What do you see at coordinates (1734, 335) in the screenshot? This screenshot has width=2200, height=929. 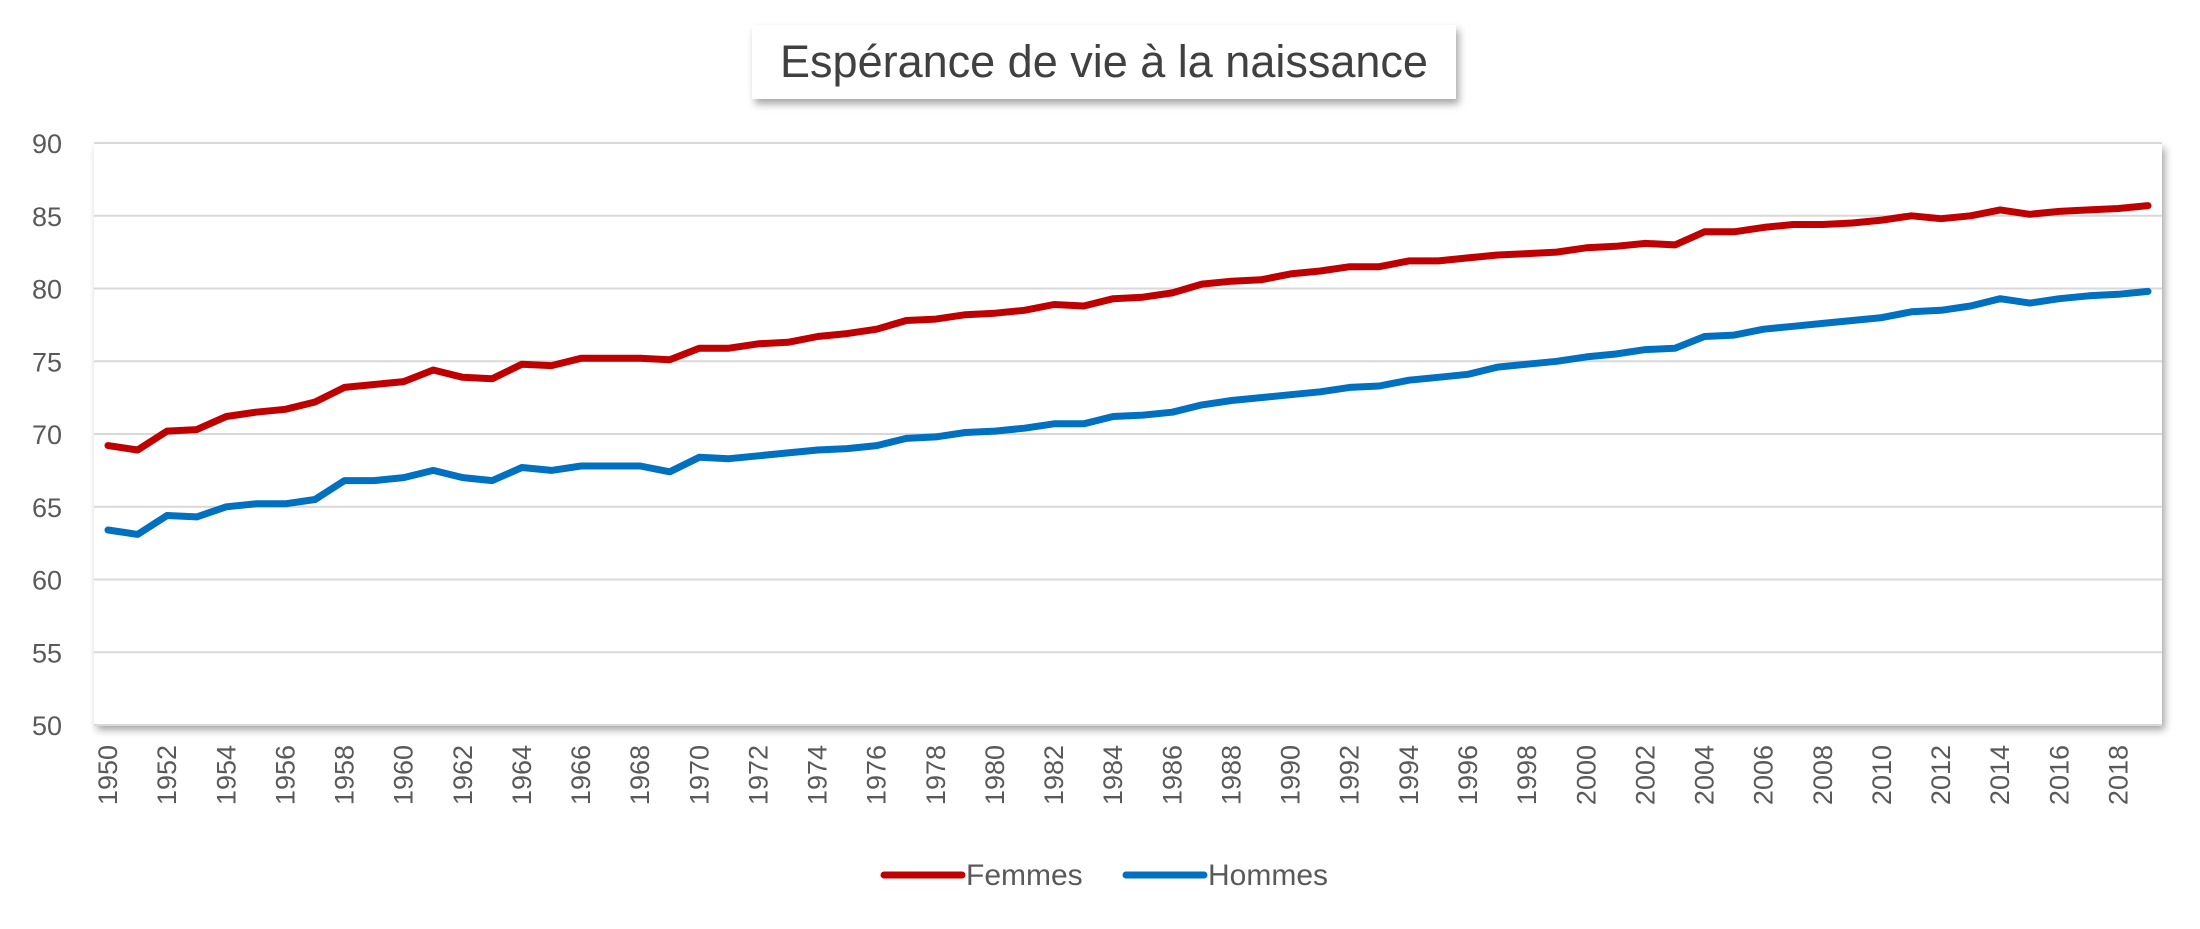 I see `data-point-hommes-2005` at bounding box center [1734, 335].